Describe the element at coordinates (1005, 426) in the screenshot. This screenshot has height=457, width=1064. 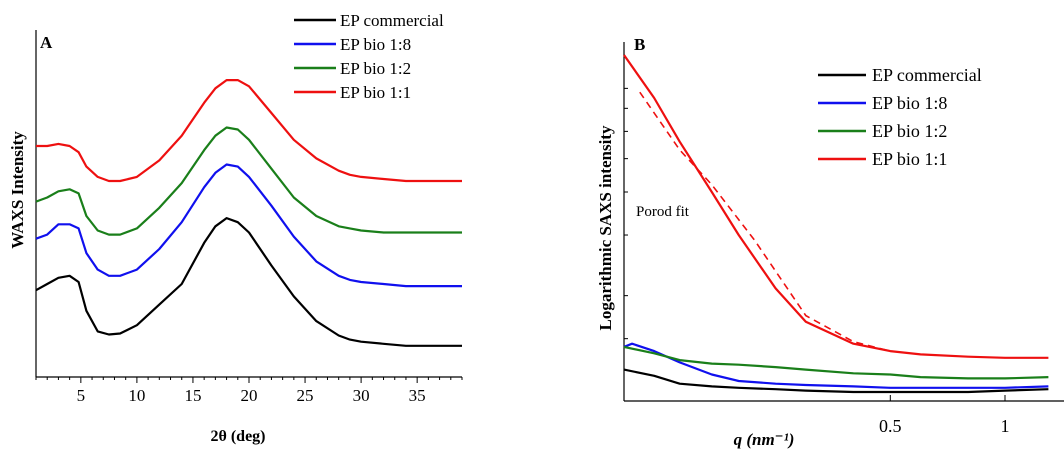
I see `saxs-x-tick-label: 1` at that location.